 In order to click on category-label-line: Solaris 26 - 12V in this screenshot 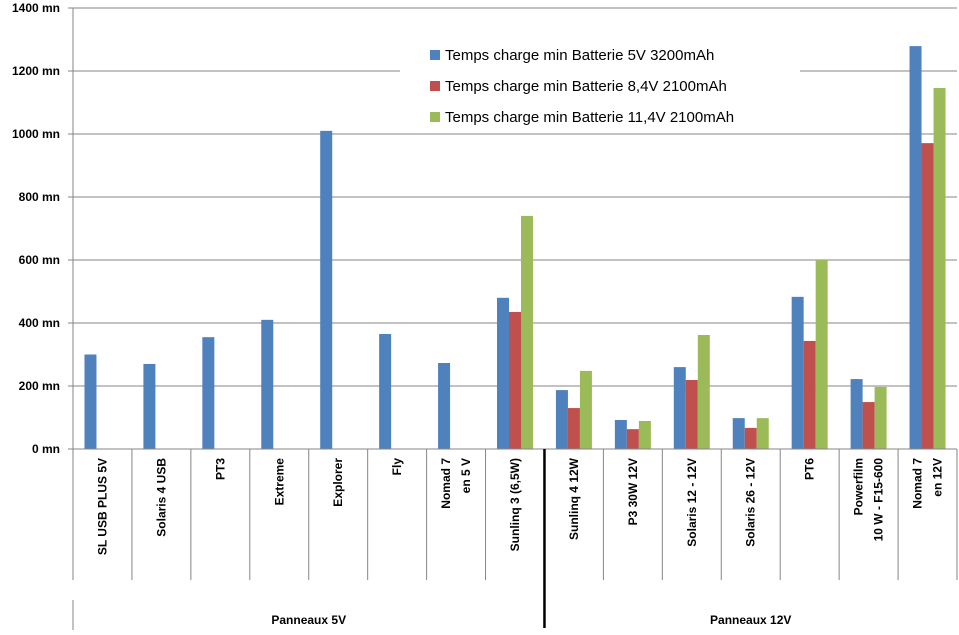, I will do `click(751, 502)`.